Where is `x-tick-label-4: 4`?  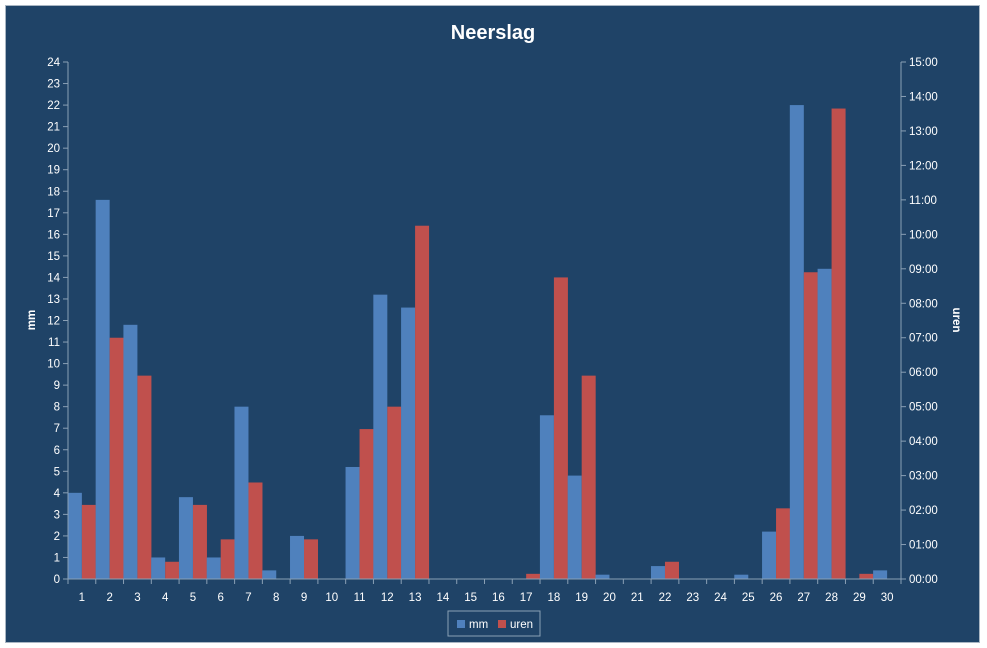 x-tick-label-4: 4 is located at coordinates (165, 598).